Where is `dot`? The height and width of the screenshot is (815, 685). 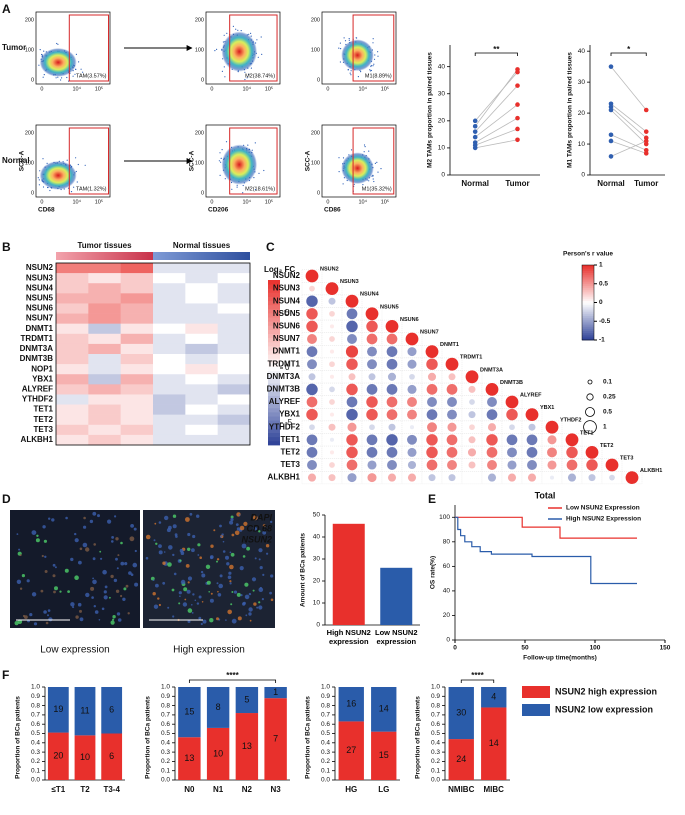 dot is located at coordinates (646, 131).